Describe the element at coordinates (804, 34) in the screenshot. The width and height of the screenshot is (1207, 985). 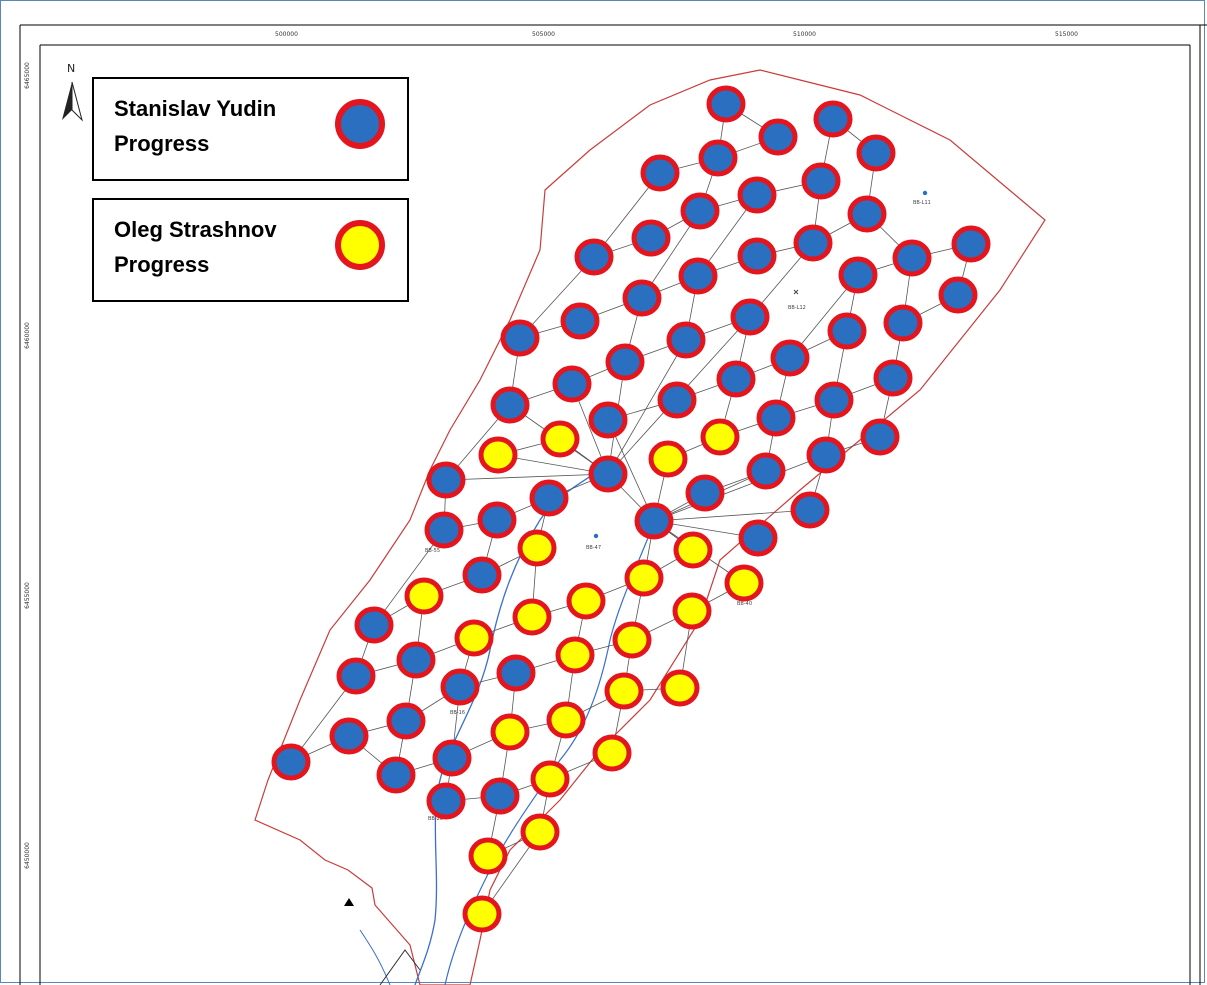
I see `x-tick-label: 510000` at that location.